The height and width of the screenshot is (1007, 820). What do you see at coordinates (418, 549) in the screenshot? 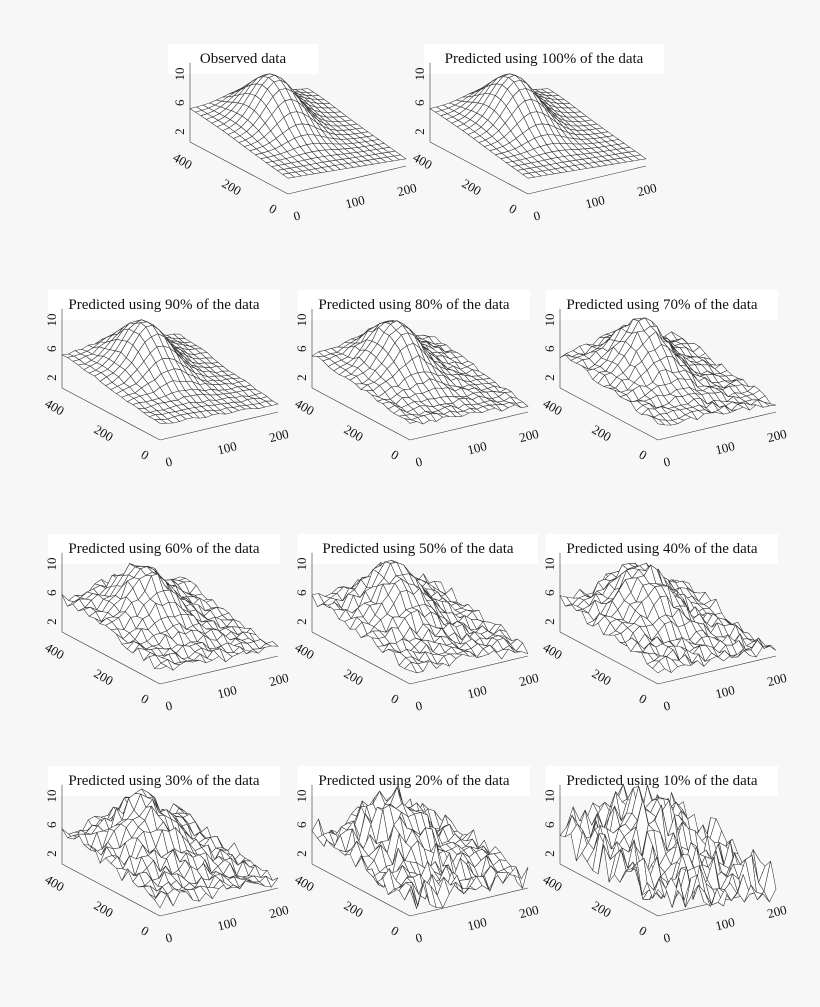
I see `panel-title: Predicted using 50% of the data` at bounding box center [418, 549].